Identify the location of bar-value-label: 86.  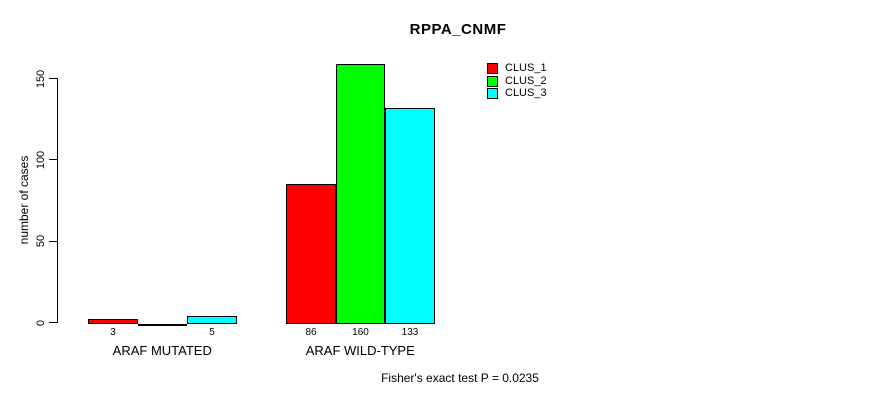
(311, 332).